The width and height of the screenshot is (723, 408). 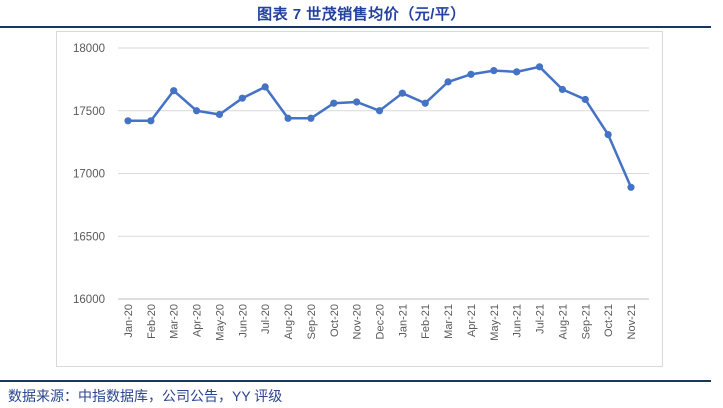 What do you see at coordinates (152, 321) in the screenshot?
I see `x-tick-label: Feb-20` at bounding box center [152, 321].